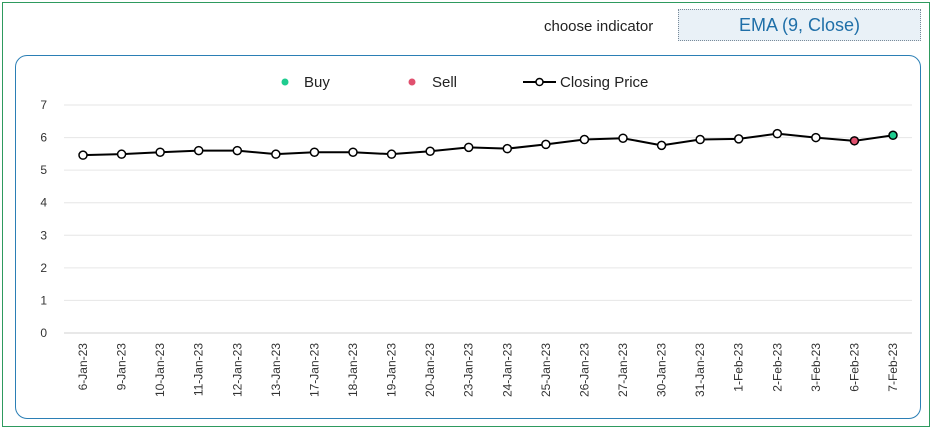  What do you see at coordinates (623, 370) in the screenshot?
I see `x-tick-label: 27-Jan-23` at bounding box center [623, 370].